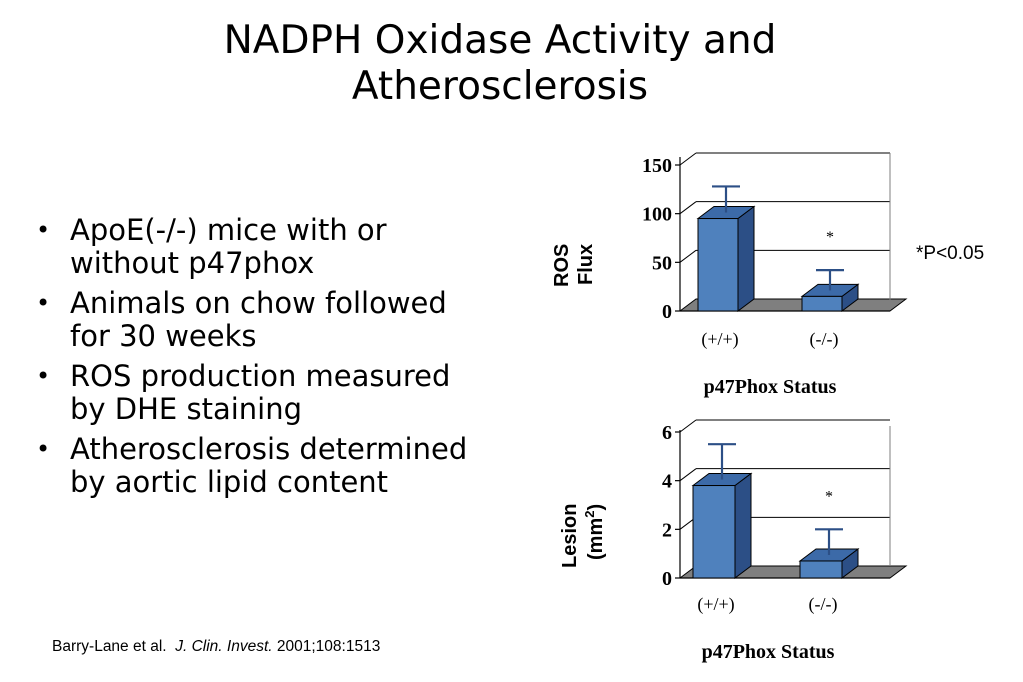  Describe the element at coordinates (109, 646) in the screenshot. I see `citation-authors: Barry-Lane et al.` at that location.